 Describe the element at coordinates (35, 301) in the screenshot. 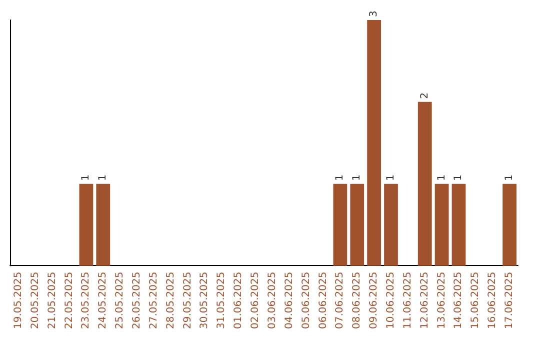

I see `x-tick-label: 20.05.2025` at that location.